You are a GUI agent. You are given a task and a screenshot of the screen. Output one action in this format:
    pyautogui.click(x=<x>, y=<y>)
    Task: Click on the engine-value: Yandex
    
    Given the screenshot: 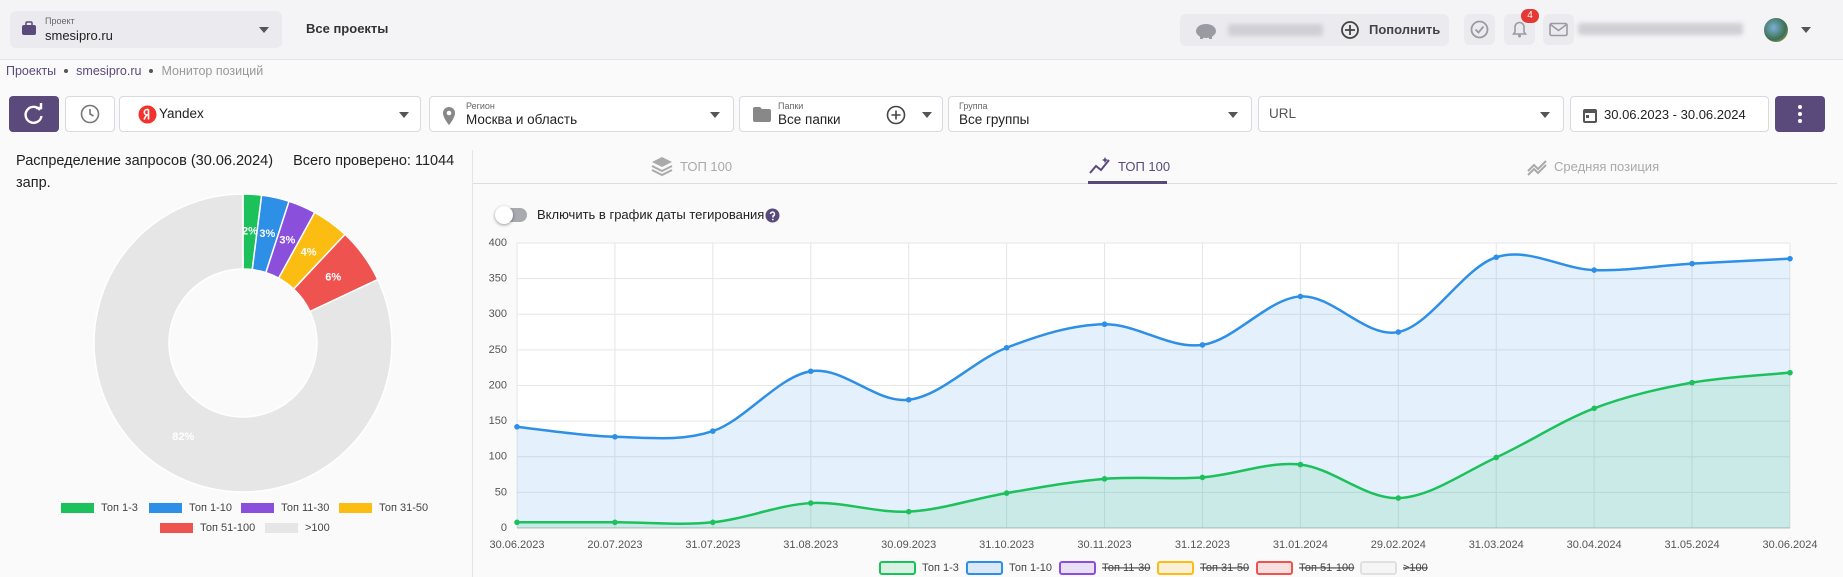 What is the action you would take?
    pyautogui.click(x=181, y=113)
    